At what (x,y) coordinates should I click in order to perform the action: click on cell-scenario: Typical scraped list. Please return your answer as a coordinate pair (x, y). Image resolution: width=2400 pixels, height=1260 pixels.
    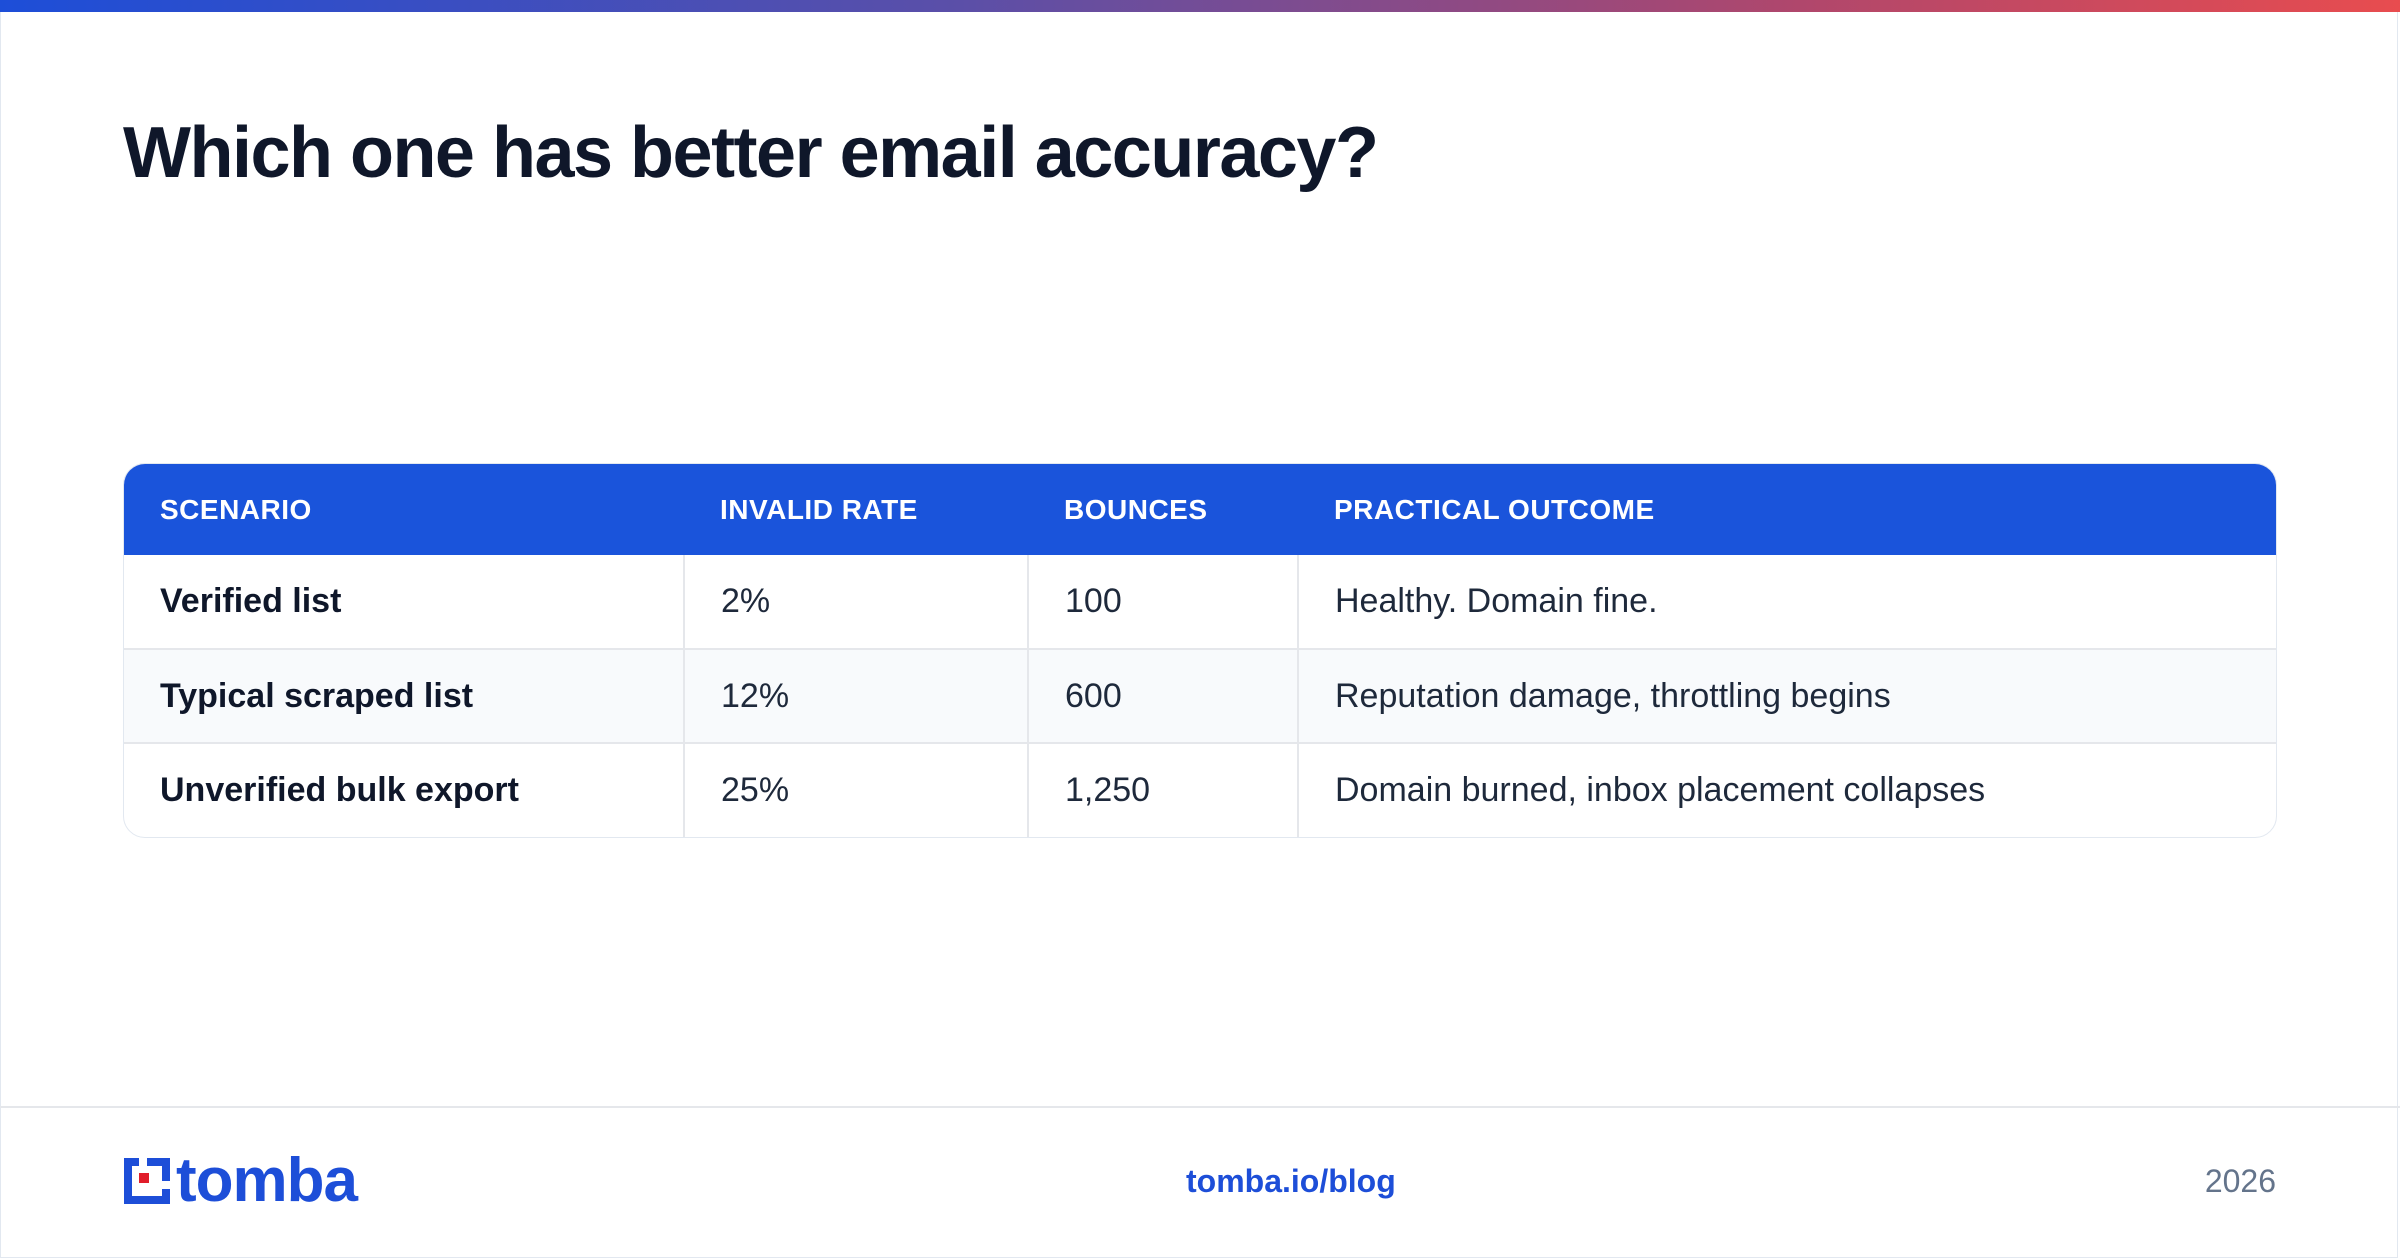
    Looking at the image, I should click on (404, 695).